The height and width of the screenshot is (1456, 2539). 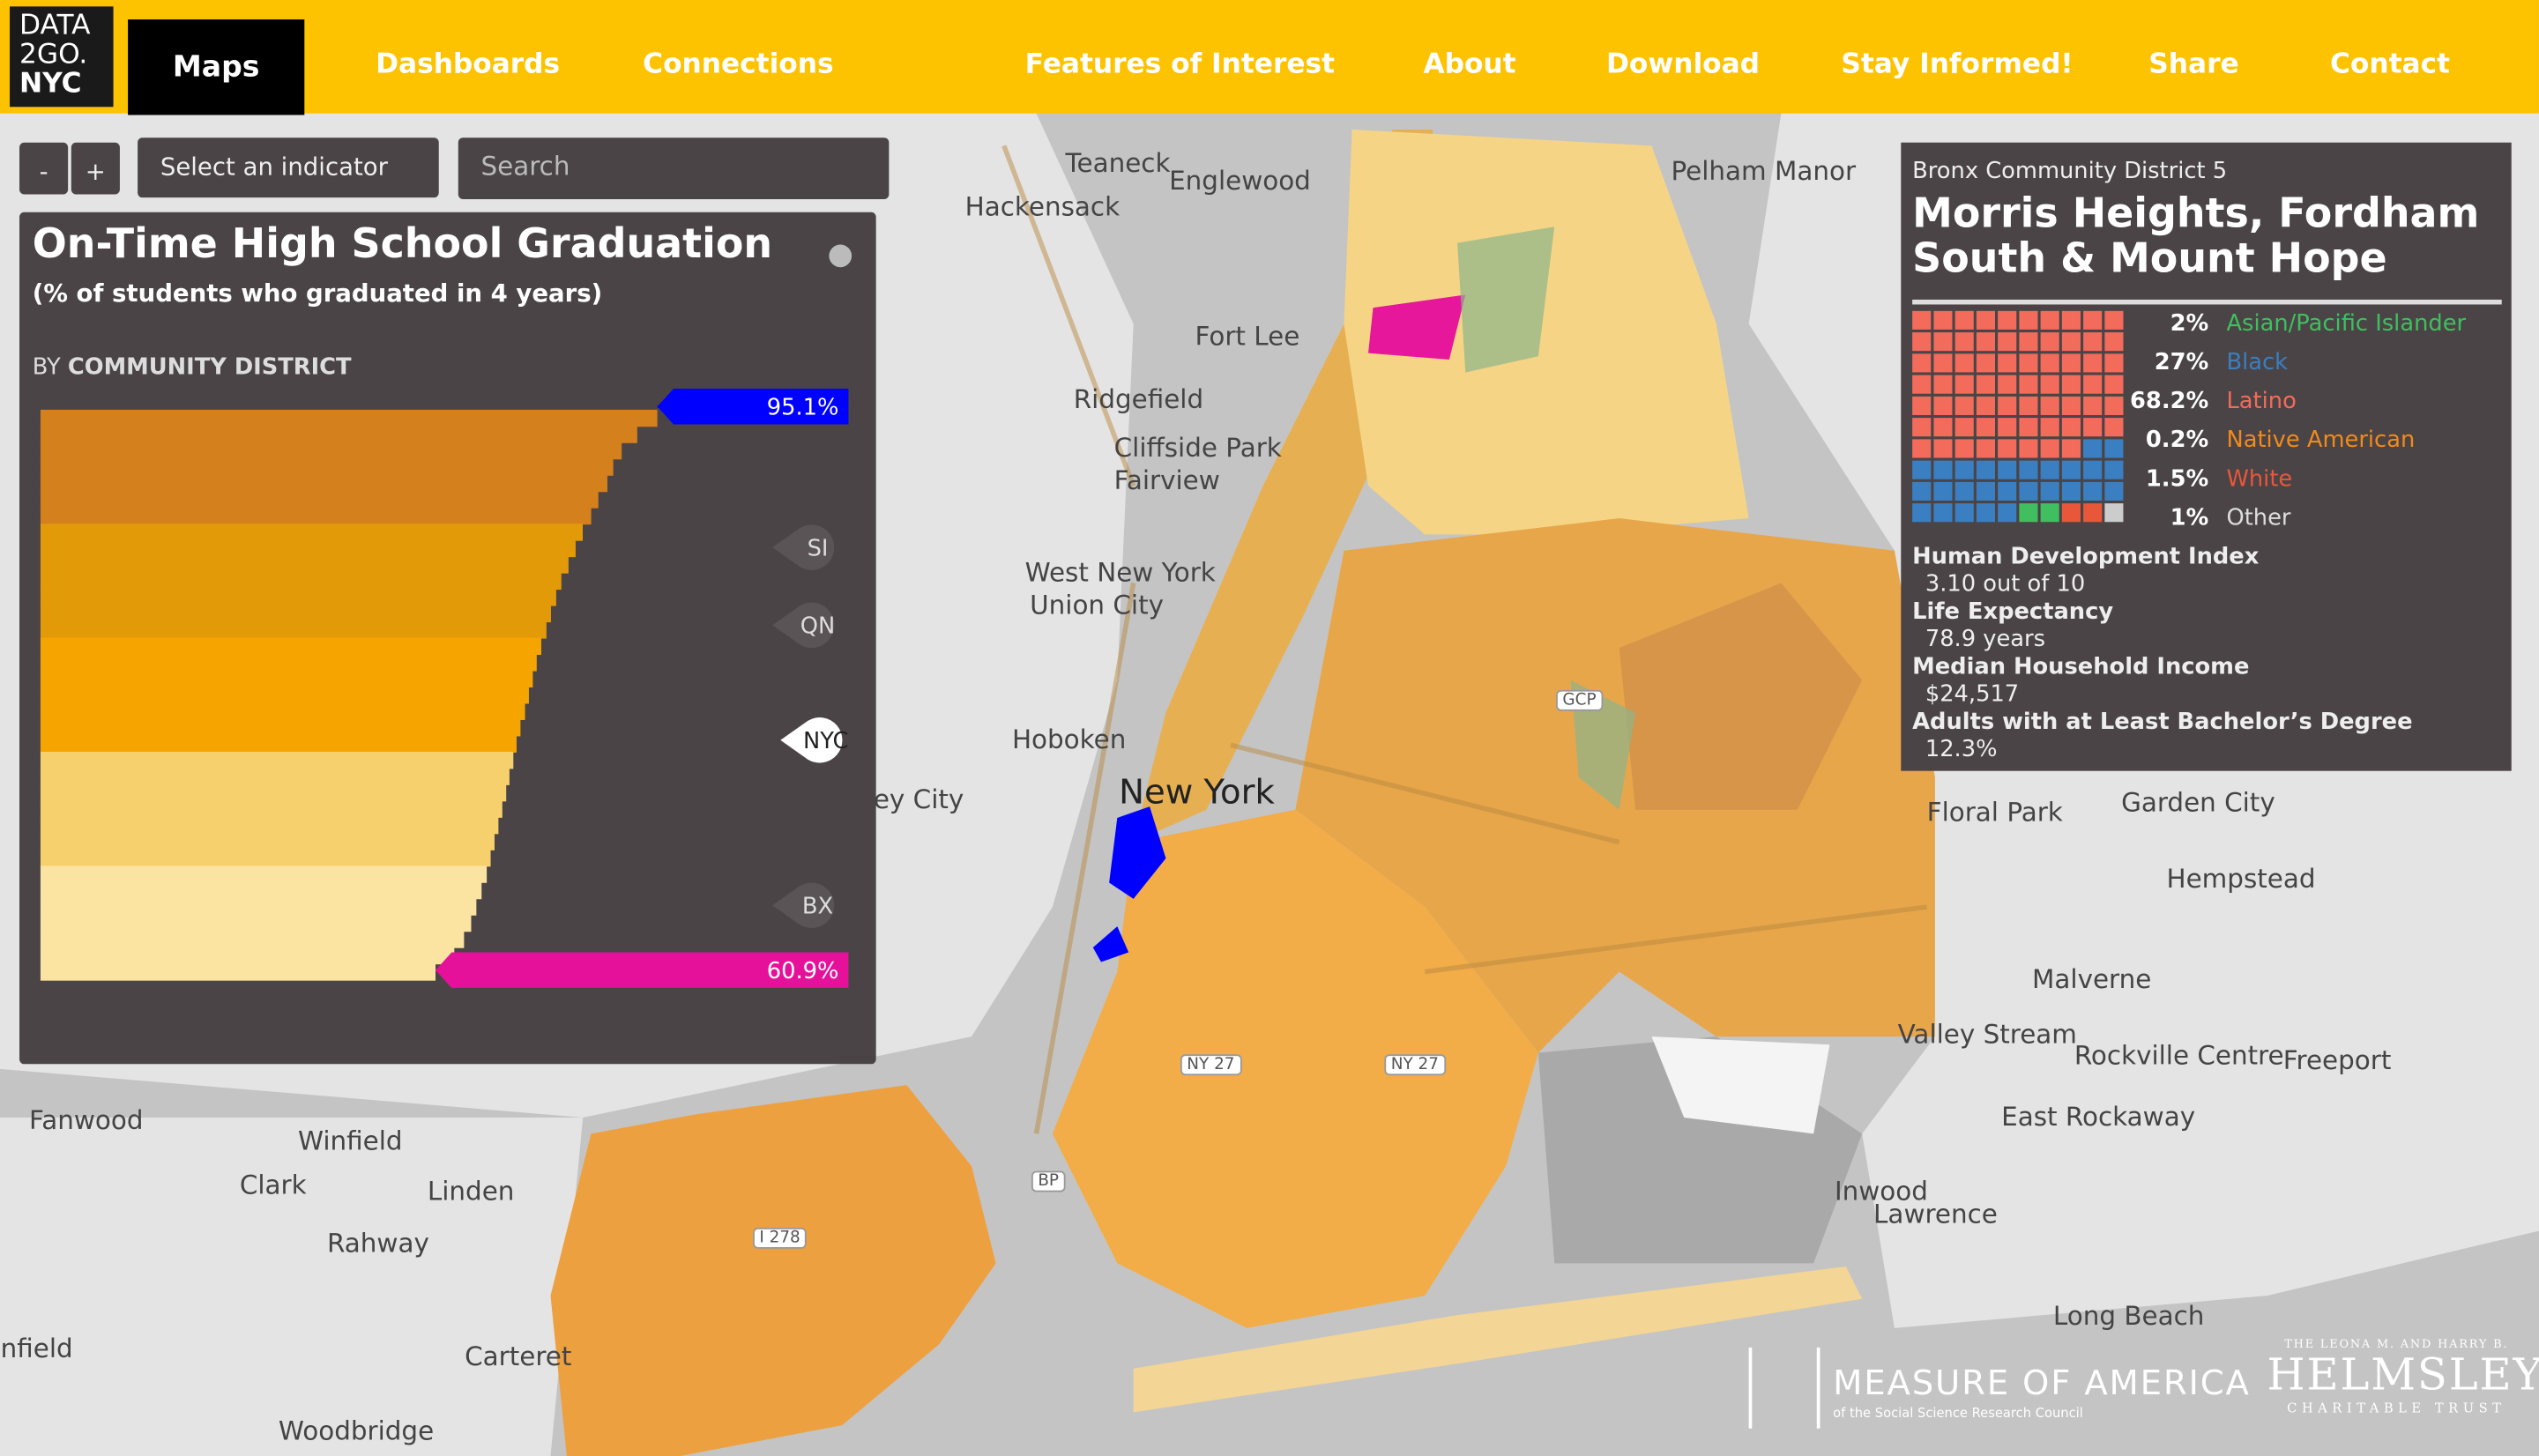 I want to click on zoom-in: +, so click(x=95, y=168).